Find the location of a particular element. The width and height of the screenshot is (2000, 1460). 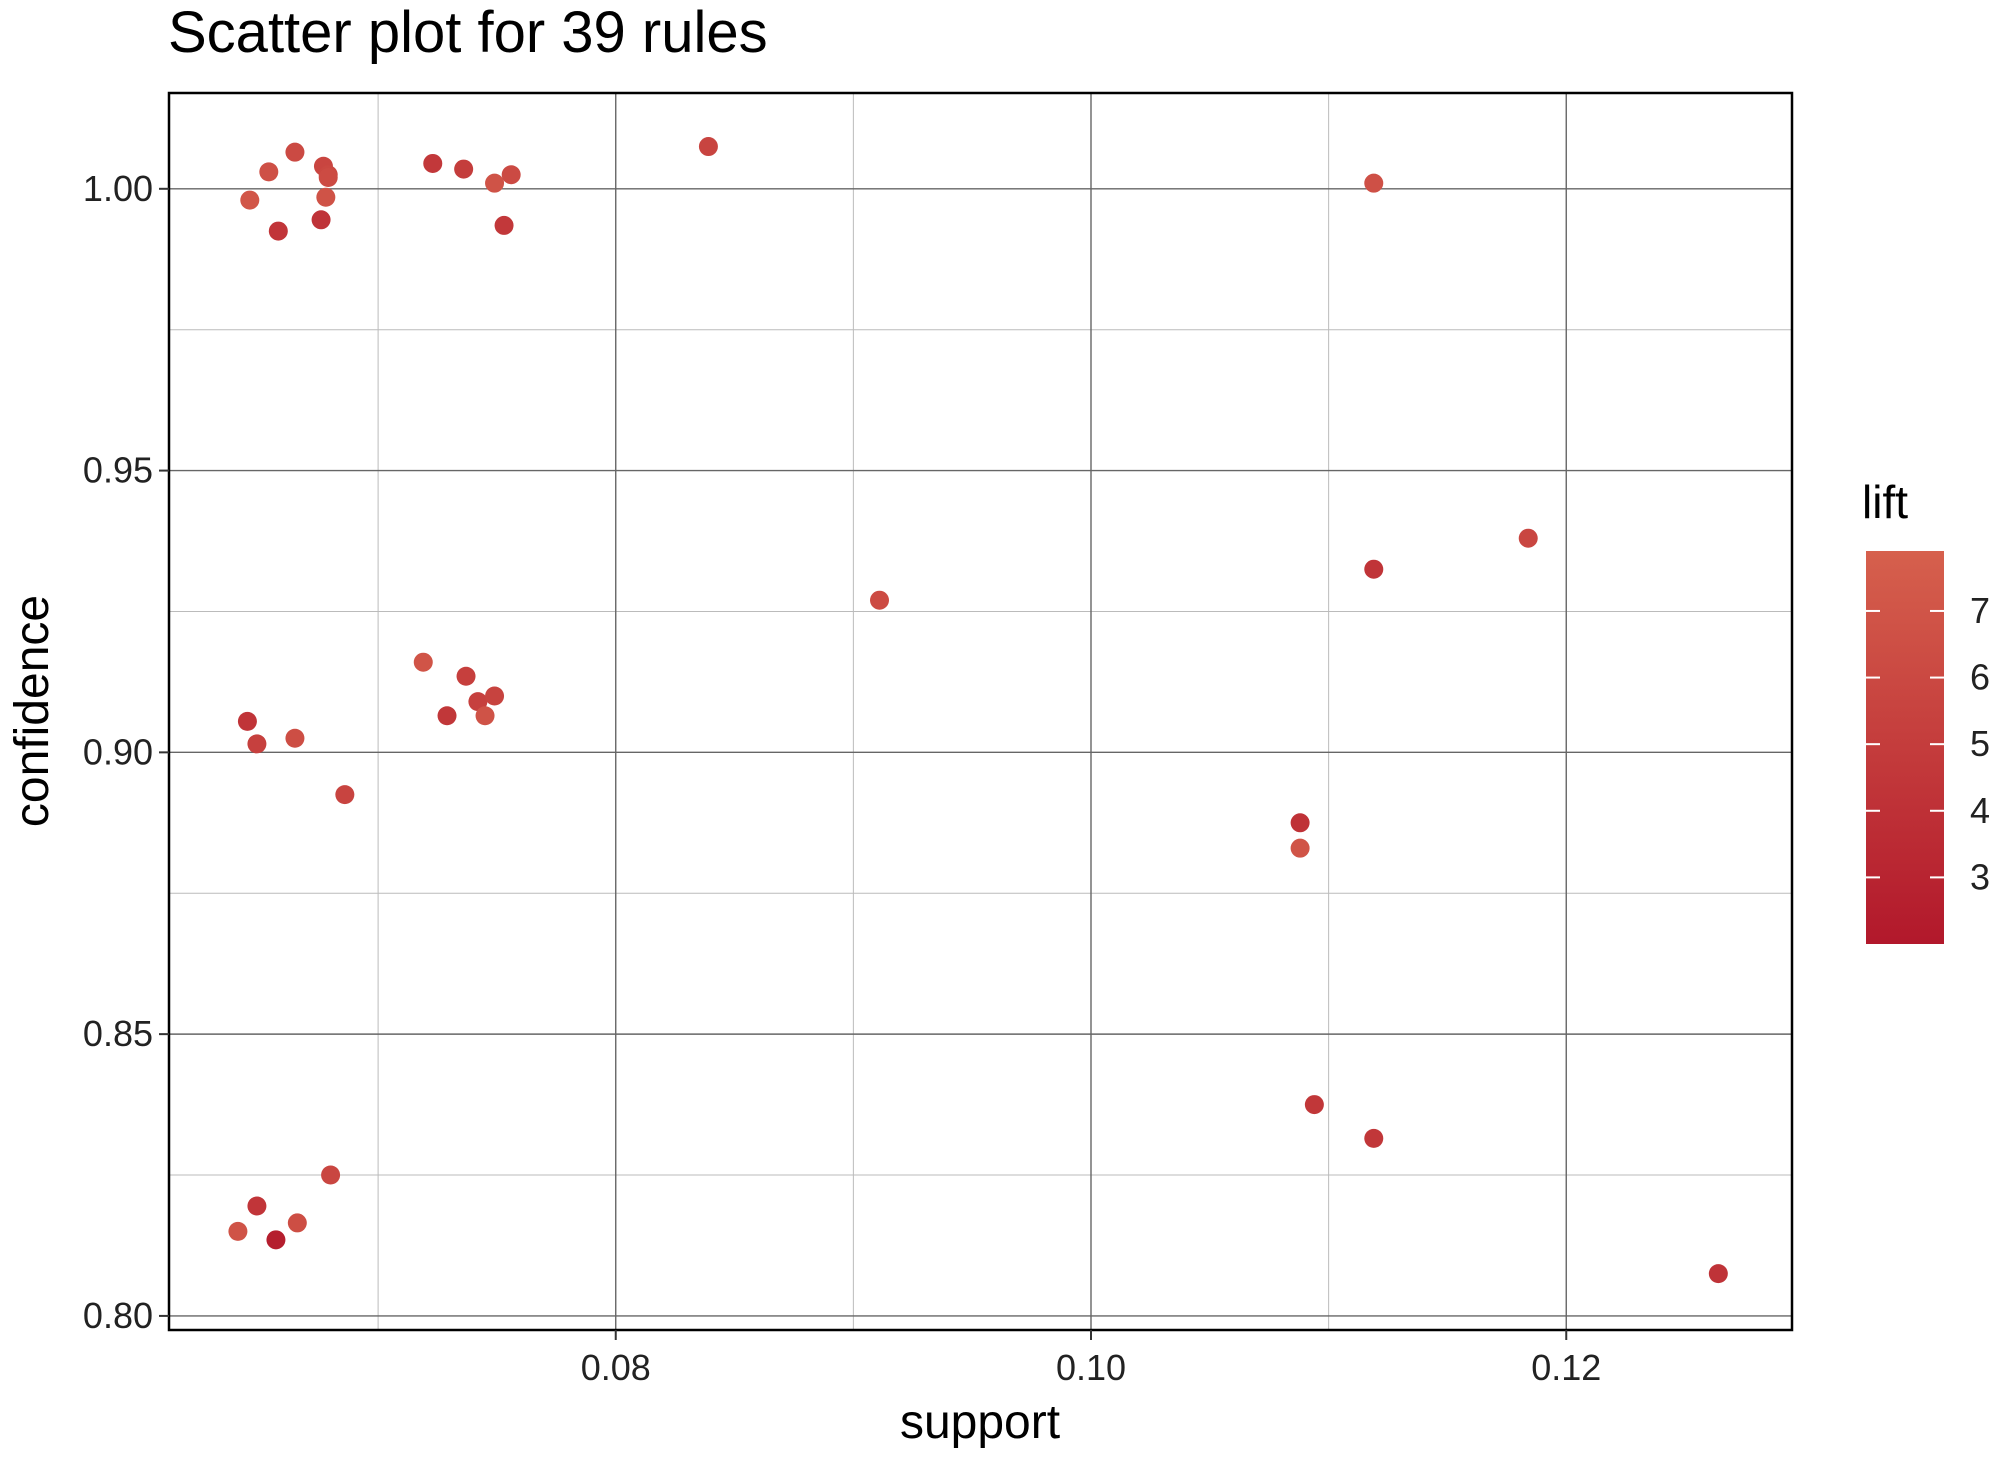

y-tick-label: 1.00 is located at coordinates (118, 188).